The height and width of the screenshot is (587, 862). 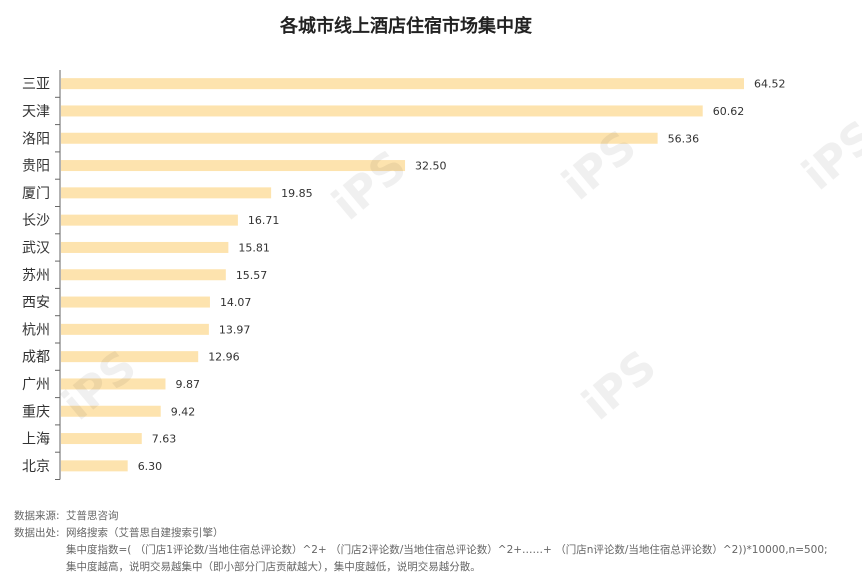 I want to click on category-label: 武汉, so click(x=36, y=248).